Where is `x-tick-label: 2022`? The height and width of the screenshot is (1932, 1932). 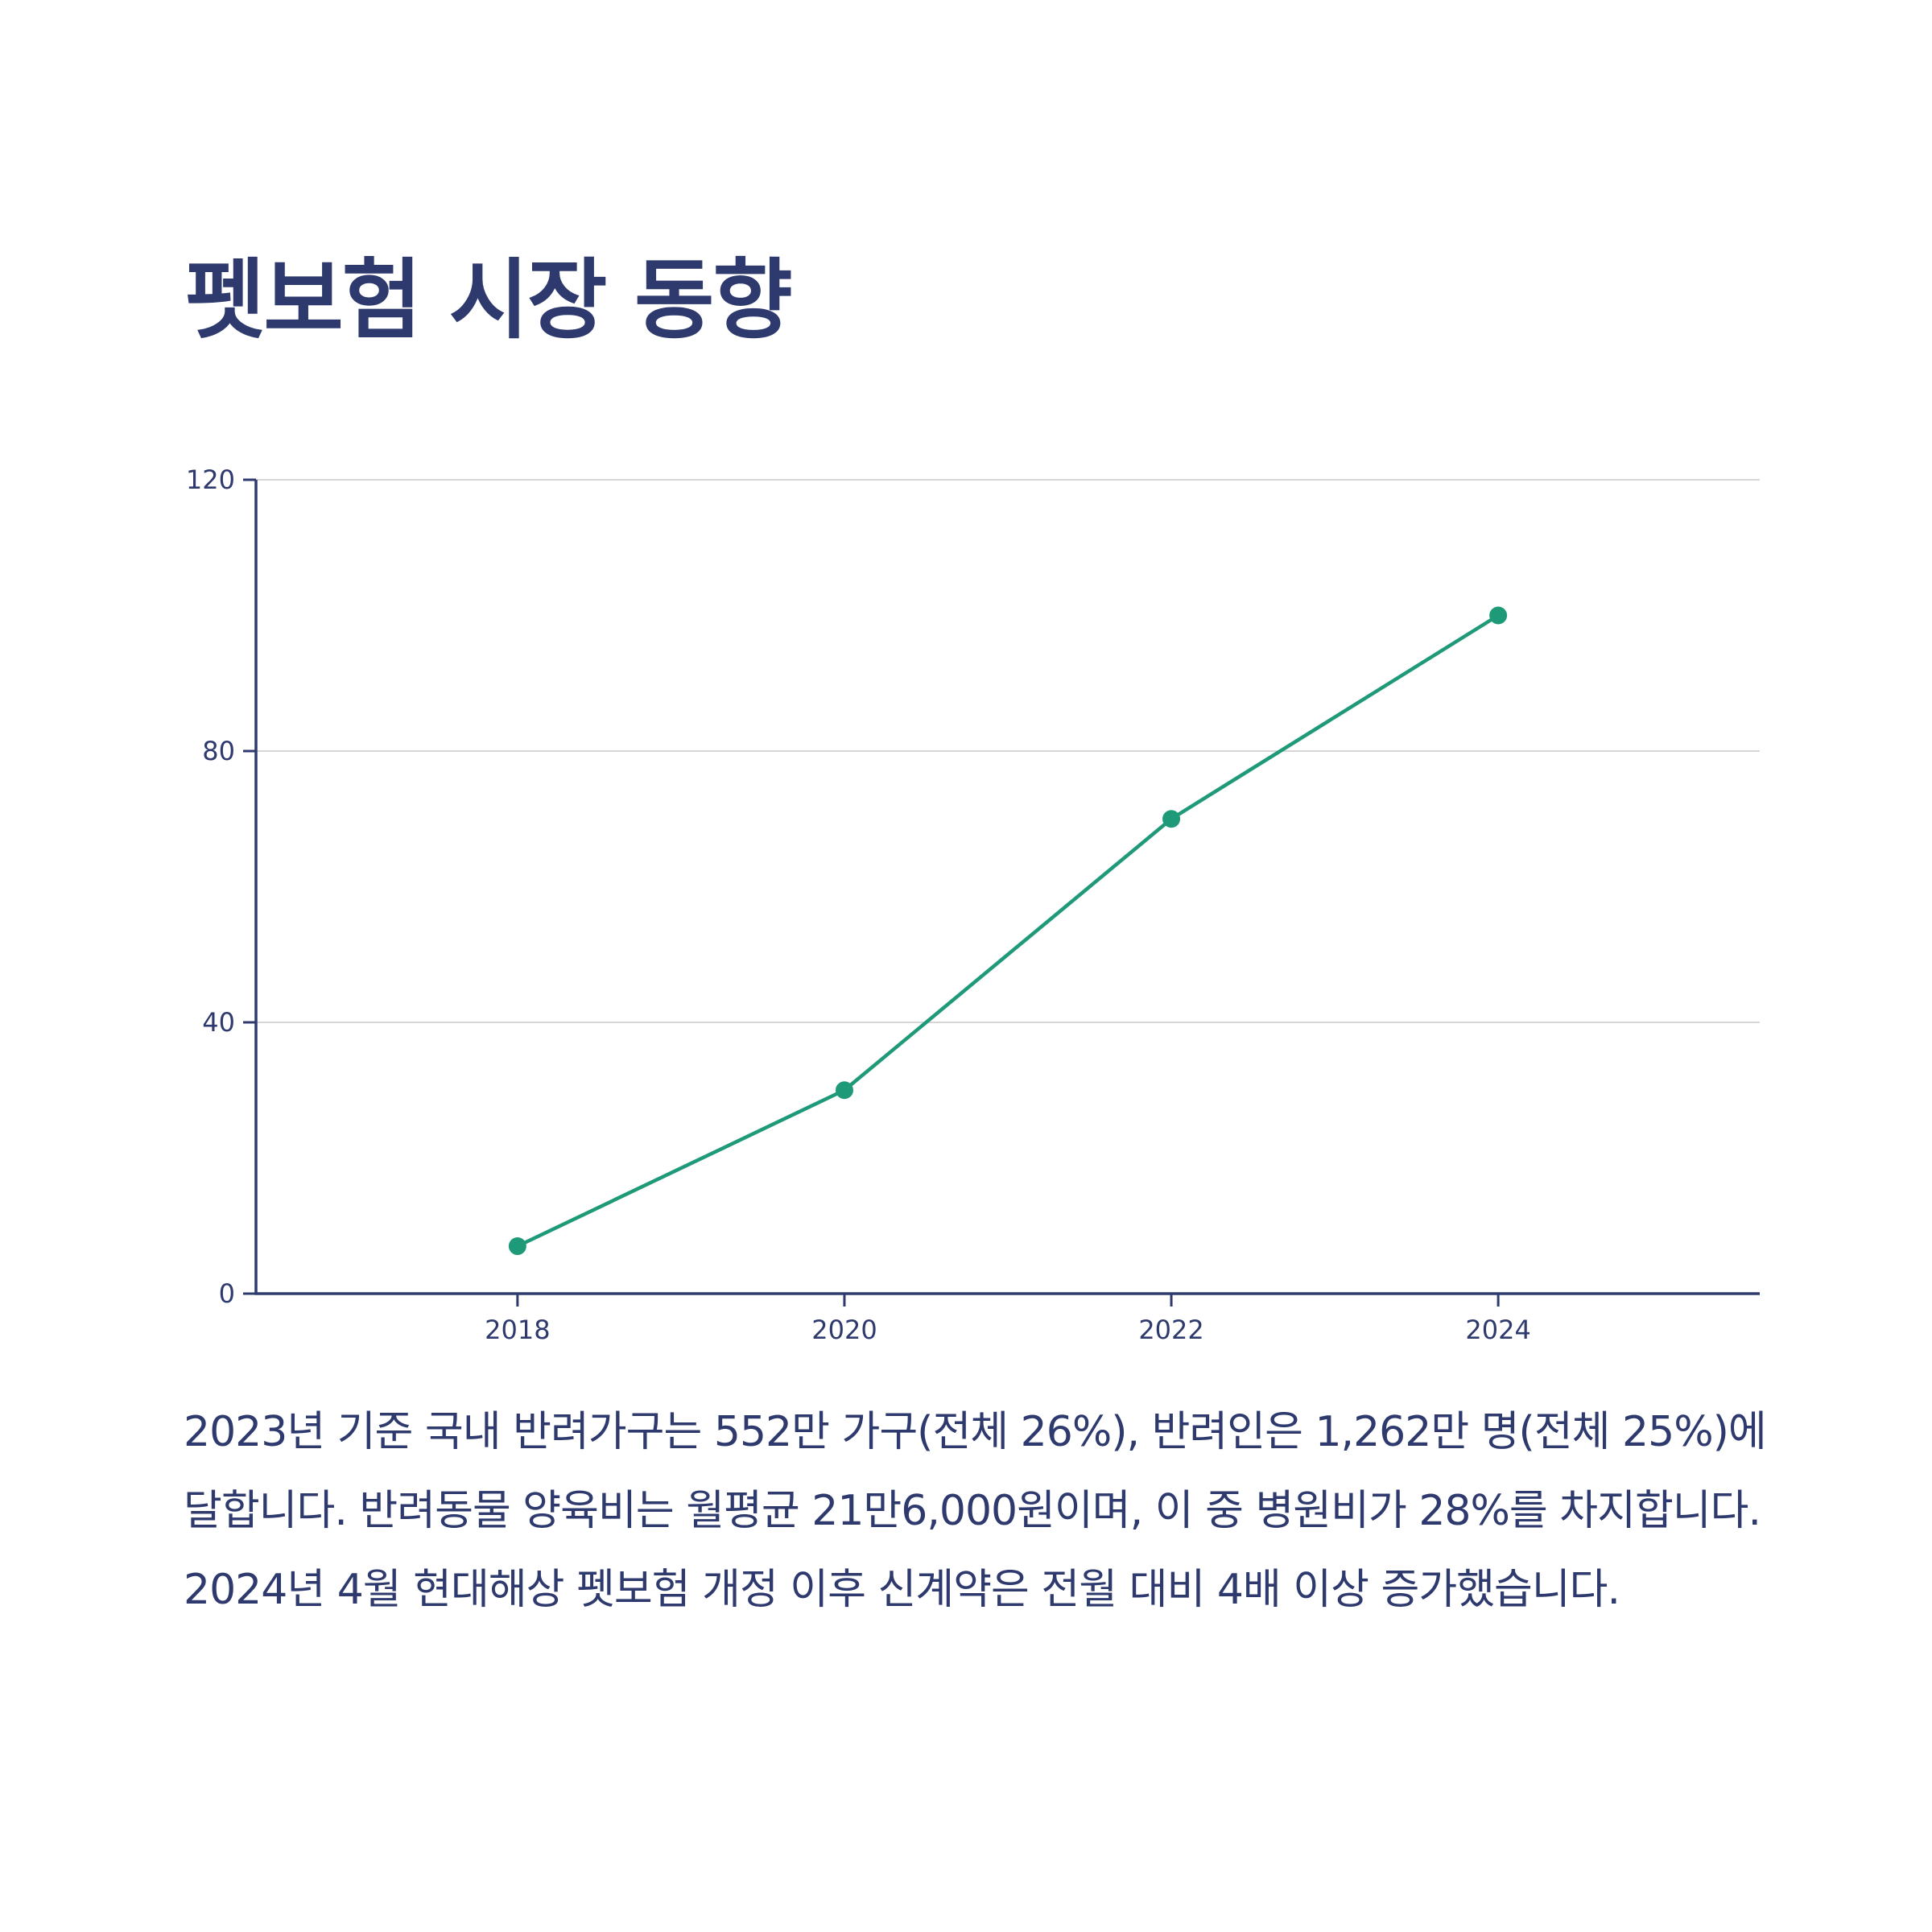 x-tick-label: 2022 is located at coordinates (1170, 1330).